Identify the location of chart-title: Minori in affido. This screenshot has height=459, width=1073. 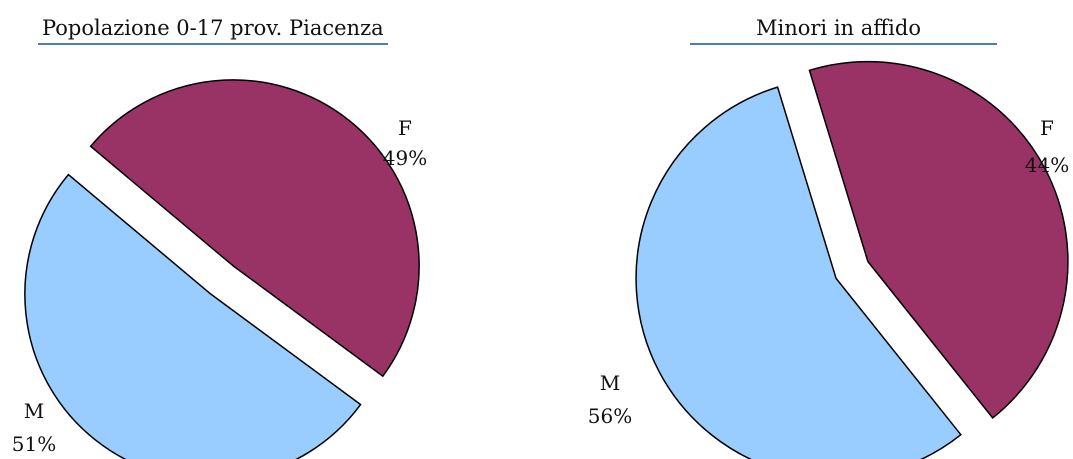
(843, 30).